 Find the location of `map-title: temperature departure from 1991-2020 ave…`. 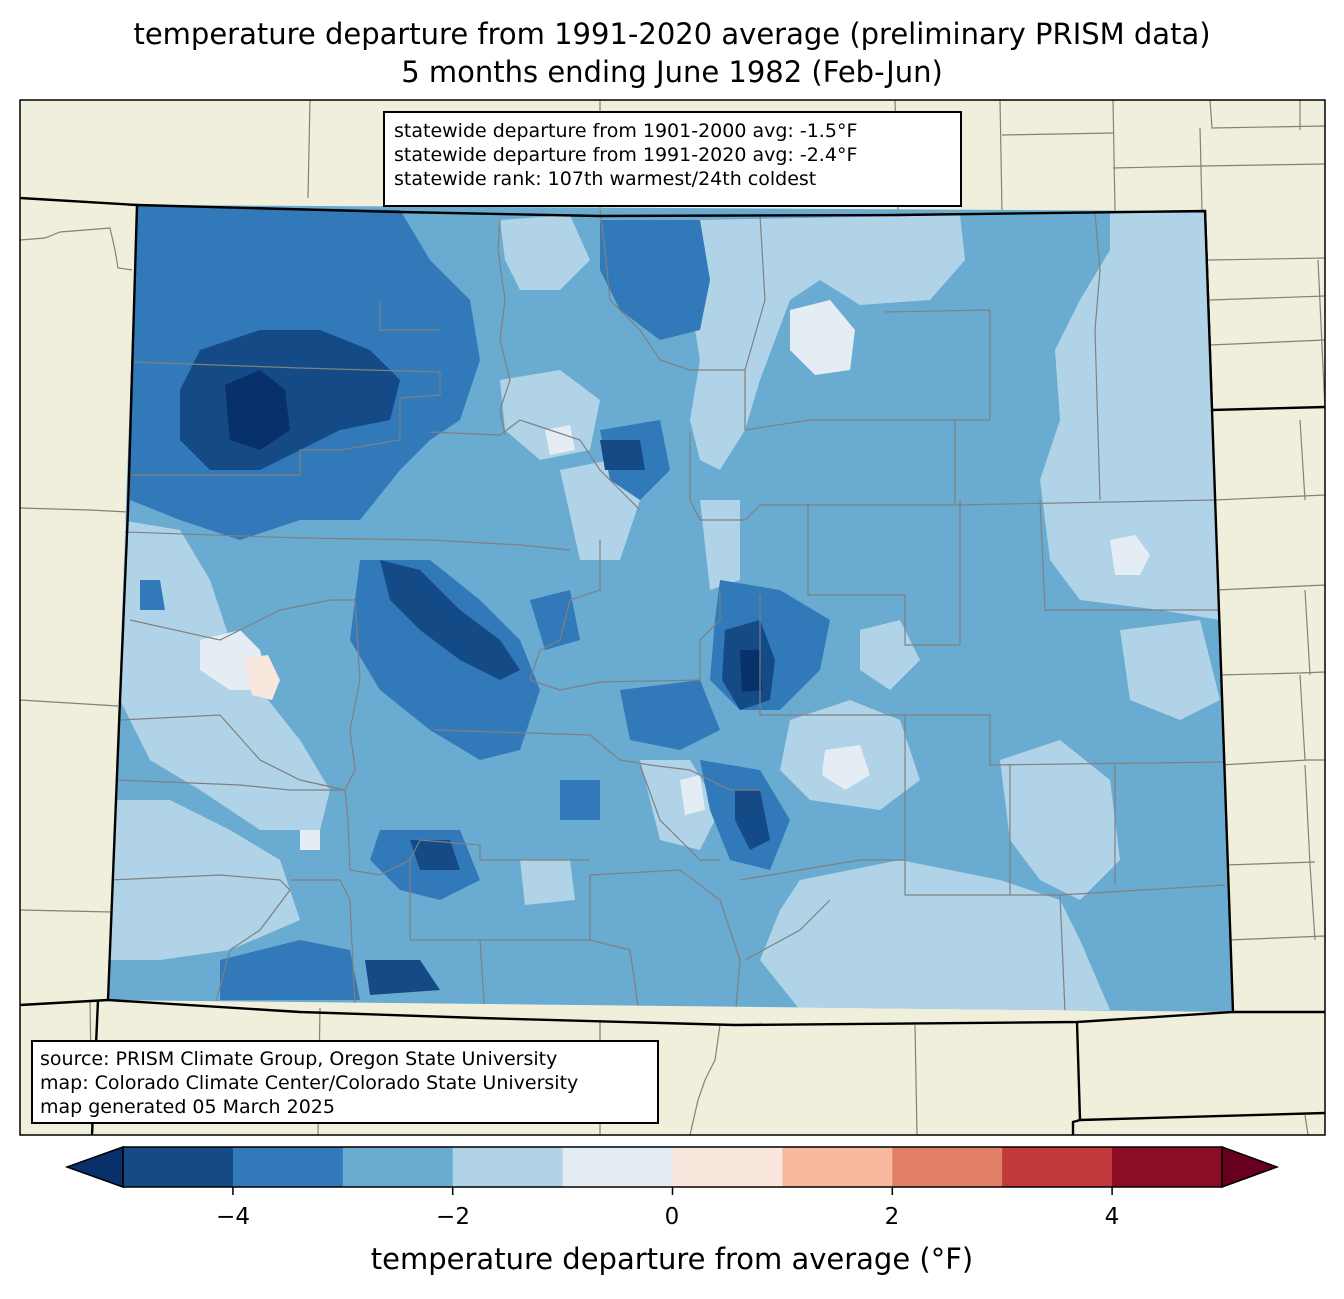

map-title: temperature departure from 1991-2020 ave… is located at coordinates (672, 34).